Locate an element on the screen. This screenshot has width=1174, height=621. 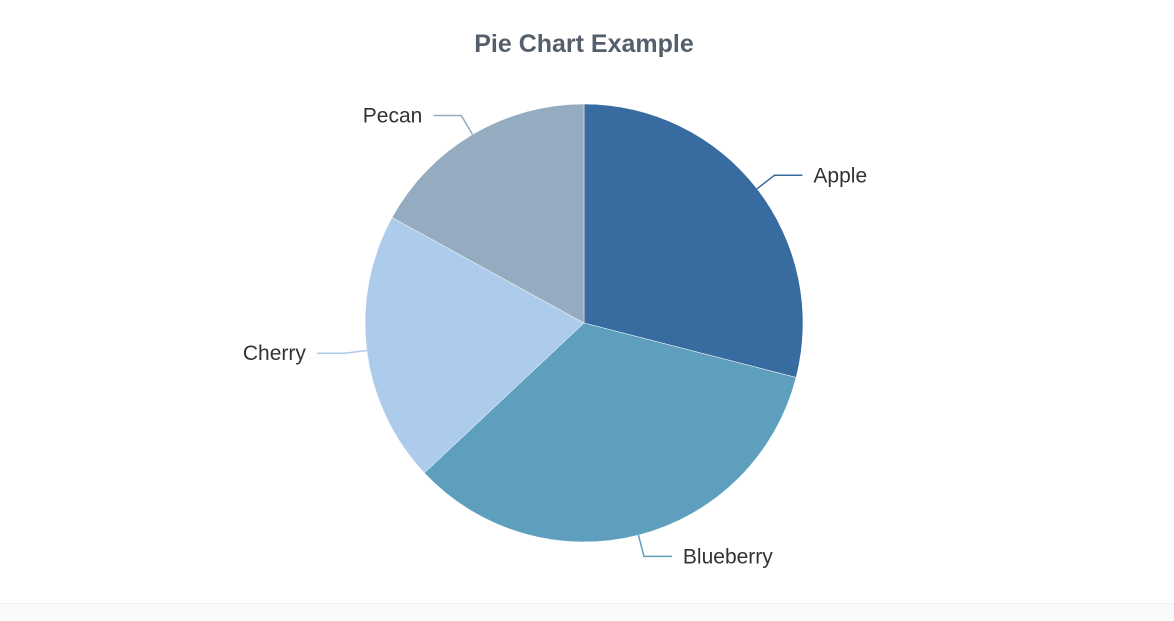
slice-label: Cherry is located at coordinates (275, 353).